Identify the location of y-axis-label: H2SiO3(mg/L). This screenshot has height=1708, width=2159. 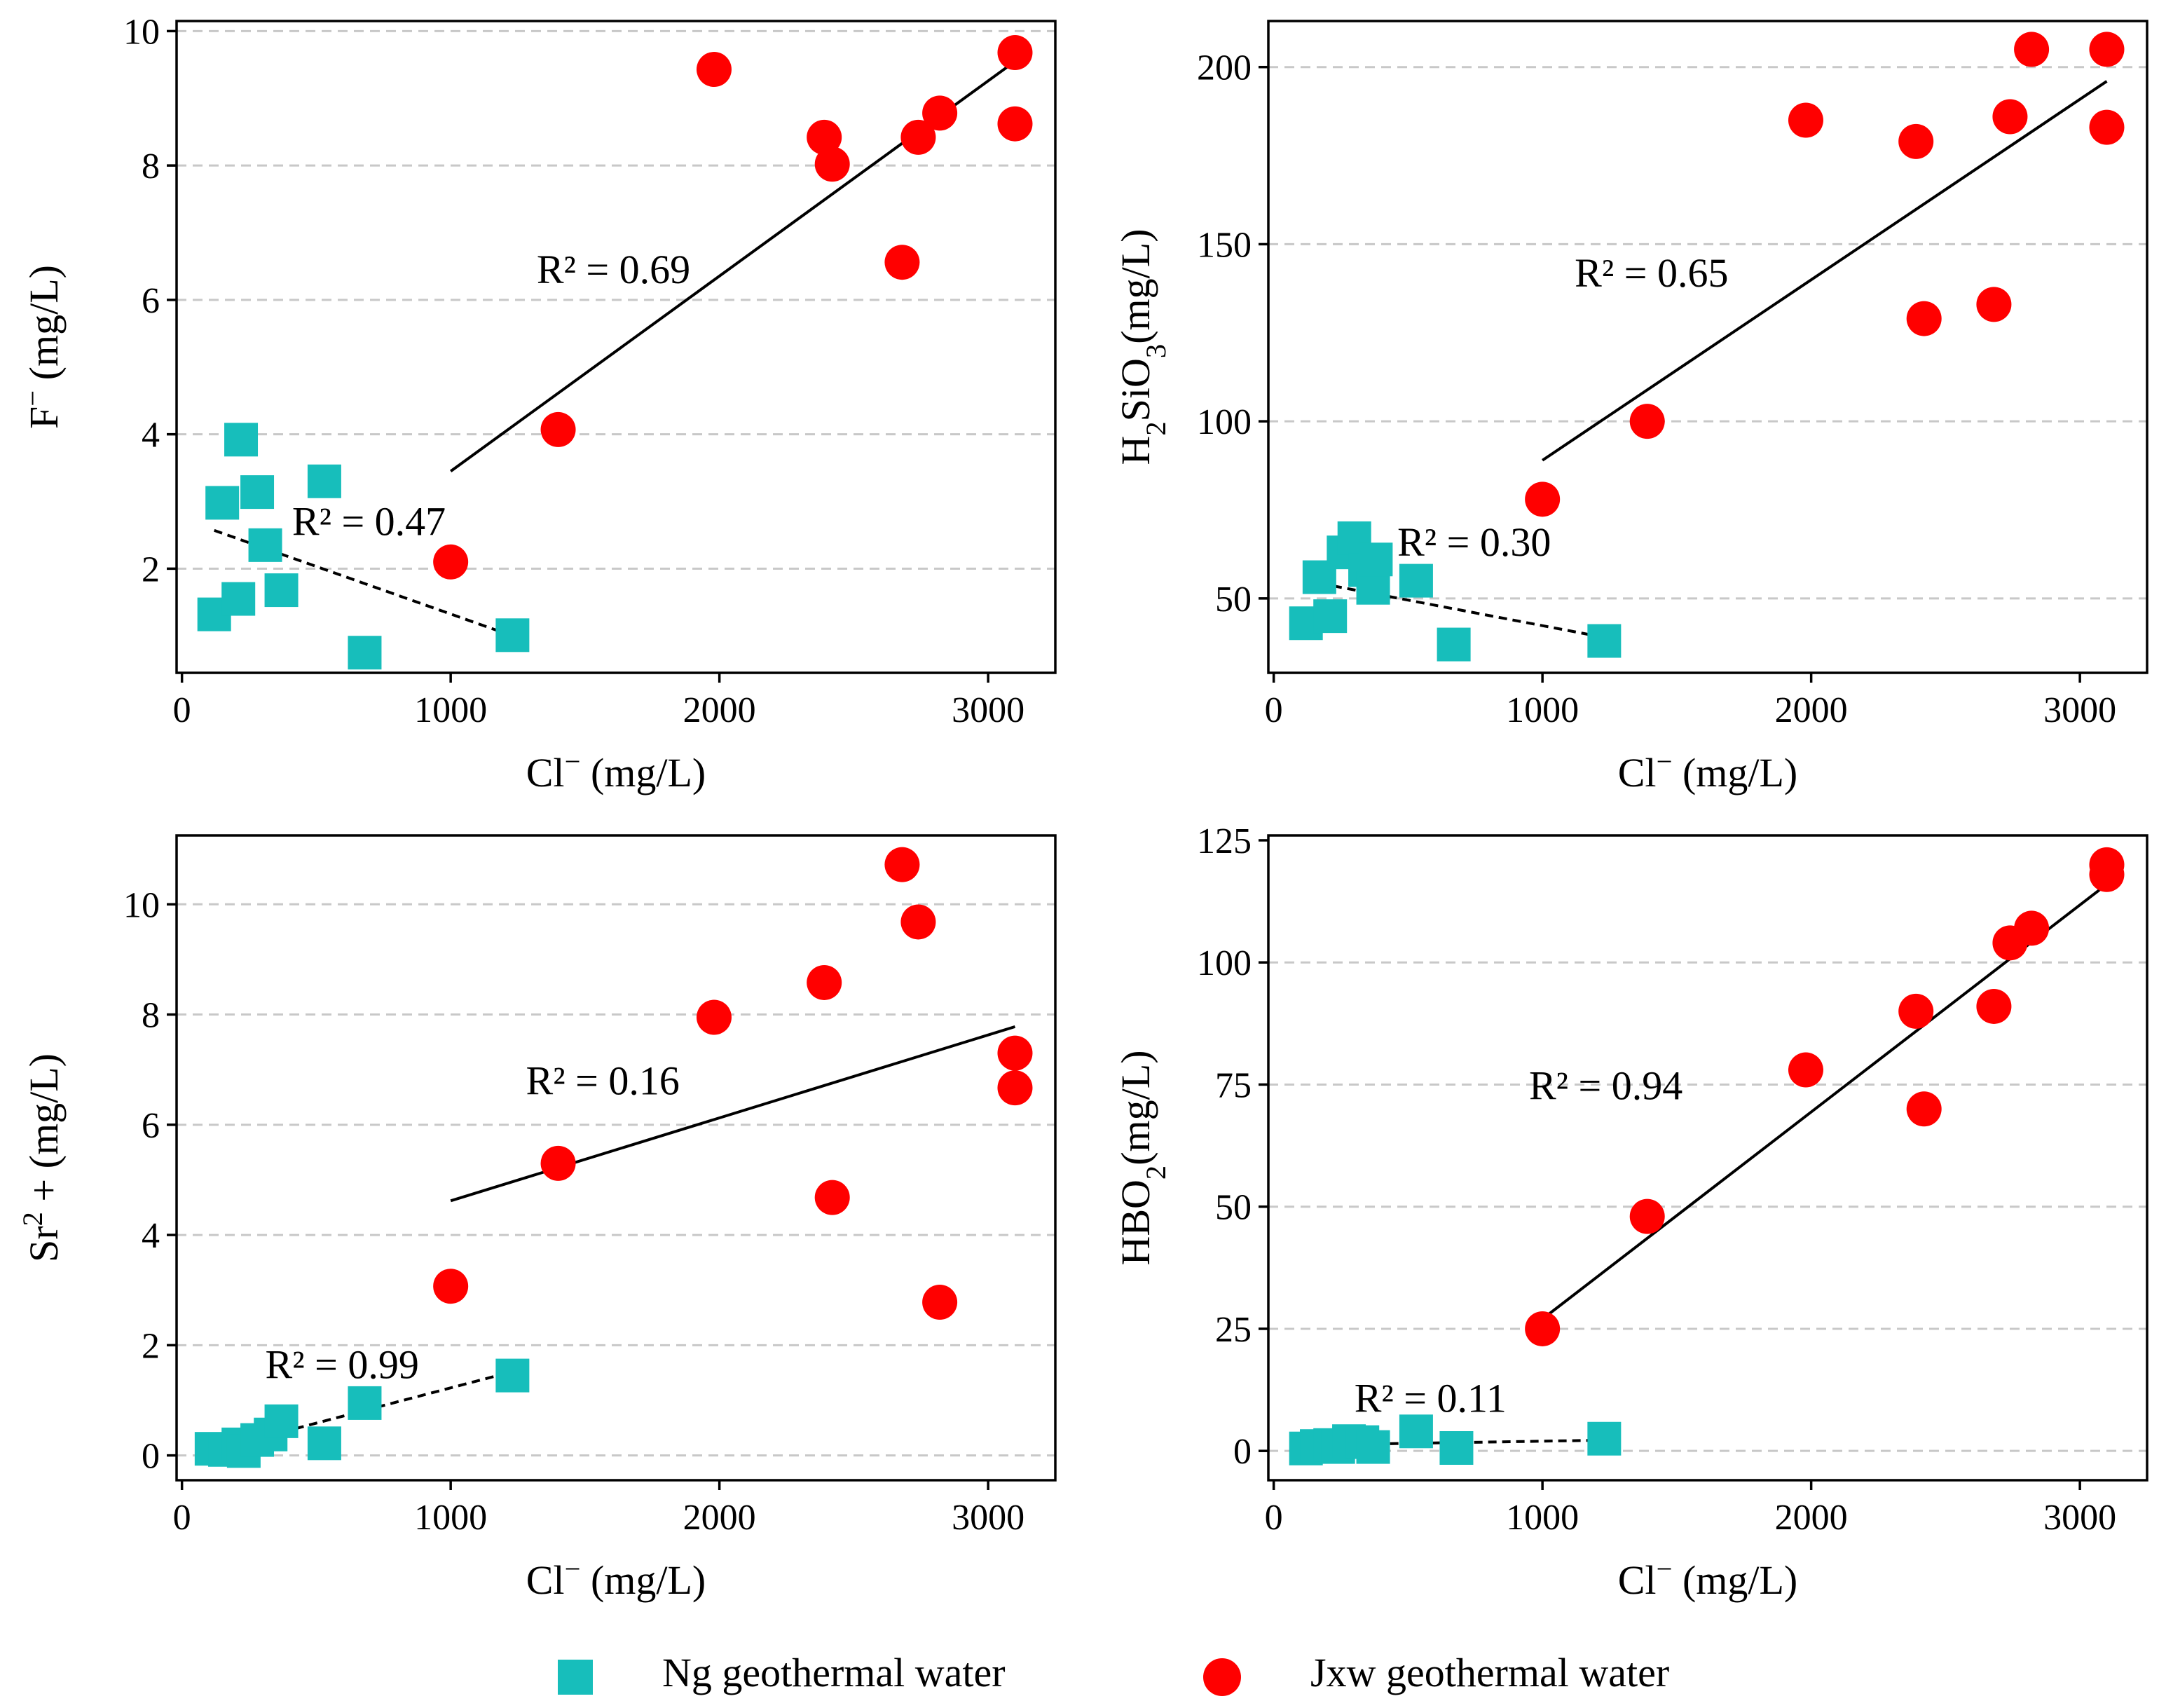
(1142, 346).